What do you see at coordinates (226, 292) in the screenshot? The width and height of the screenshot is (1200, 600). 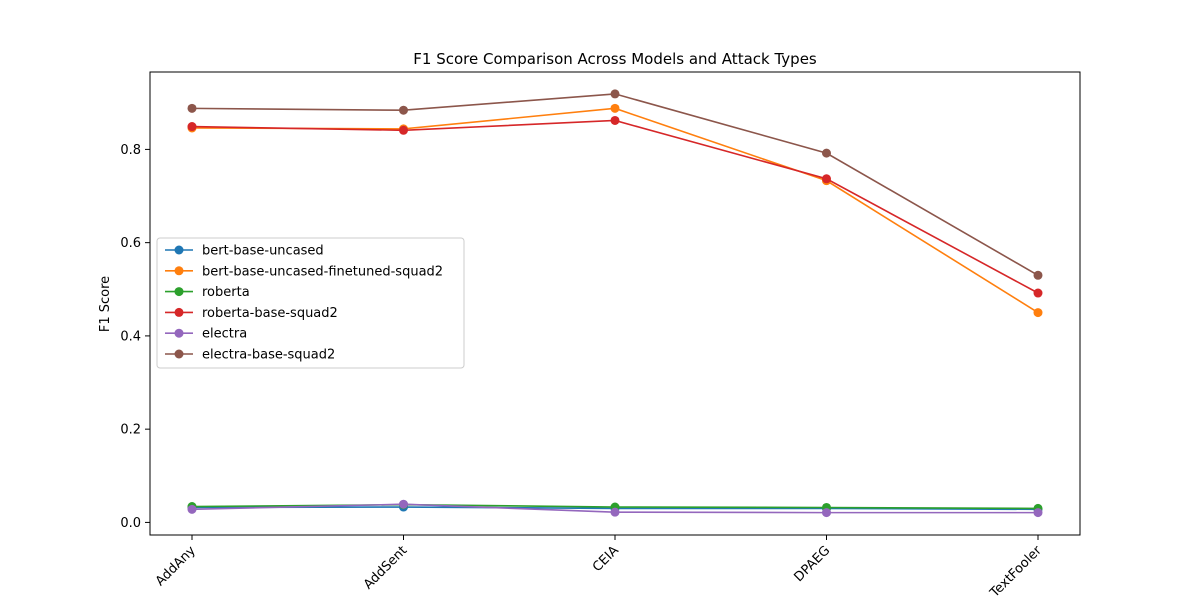 I see `legend-label: roberta` at bounding box center [226, 292].